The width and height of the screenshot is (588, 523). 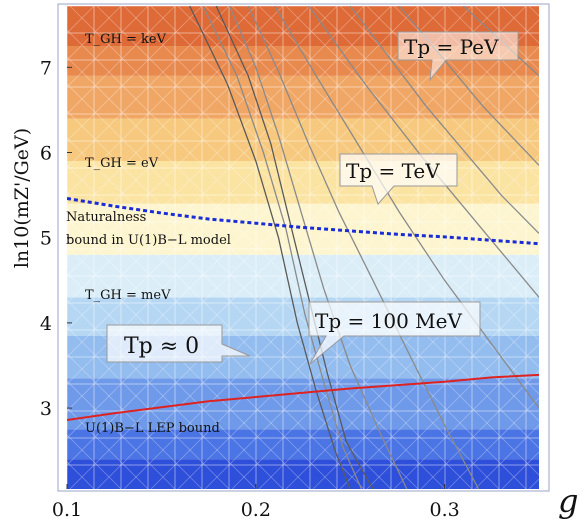 I want to click on y-tick-label: 7, so click(x=46, y=68).